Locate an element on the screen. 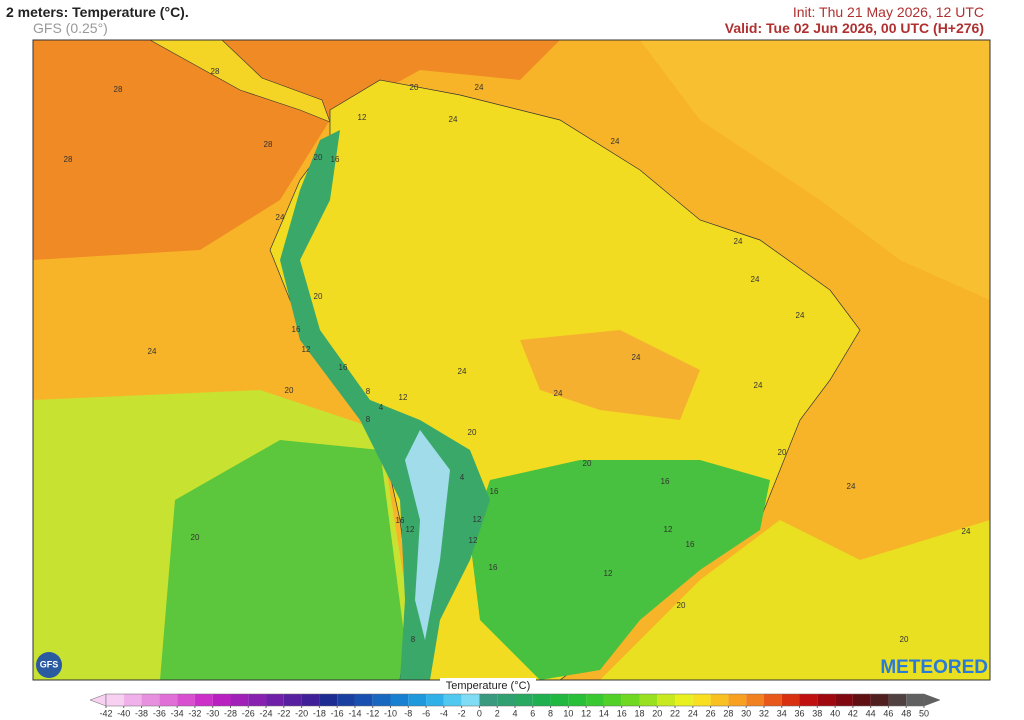 The width and height of the screenshot is (1024, 720). ocean-zone is located at coordinates (815, 170).